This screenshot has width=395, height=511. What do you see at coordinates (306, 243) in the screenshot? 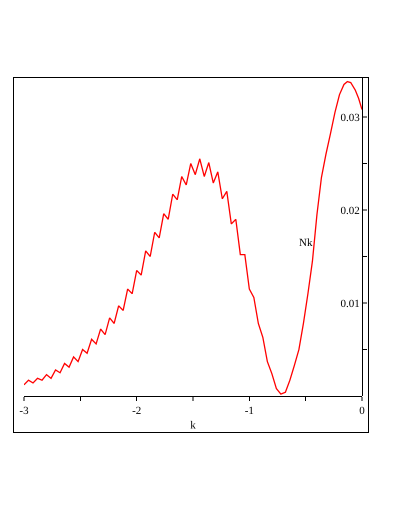
I see `y-axis-title: Nk` at bounding box center [306, 243].